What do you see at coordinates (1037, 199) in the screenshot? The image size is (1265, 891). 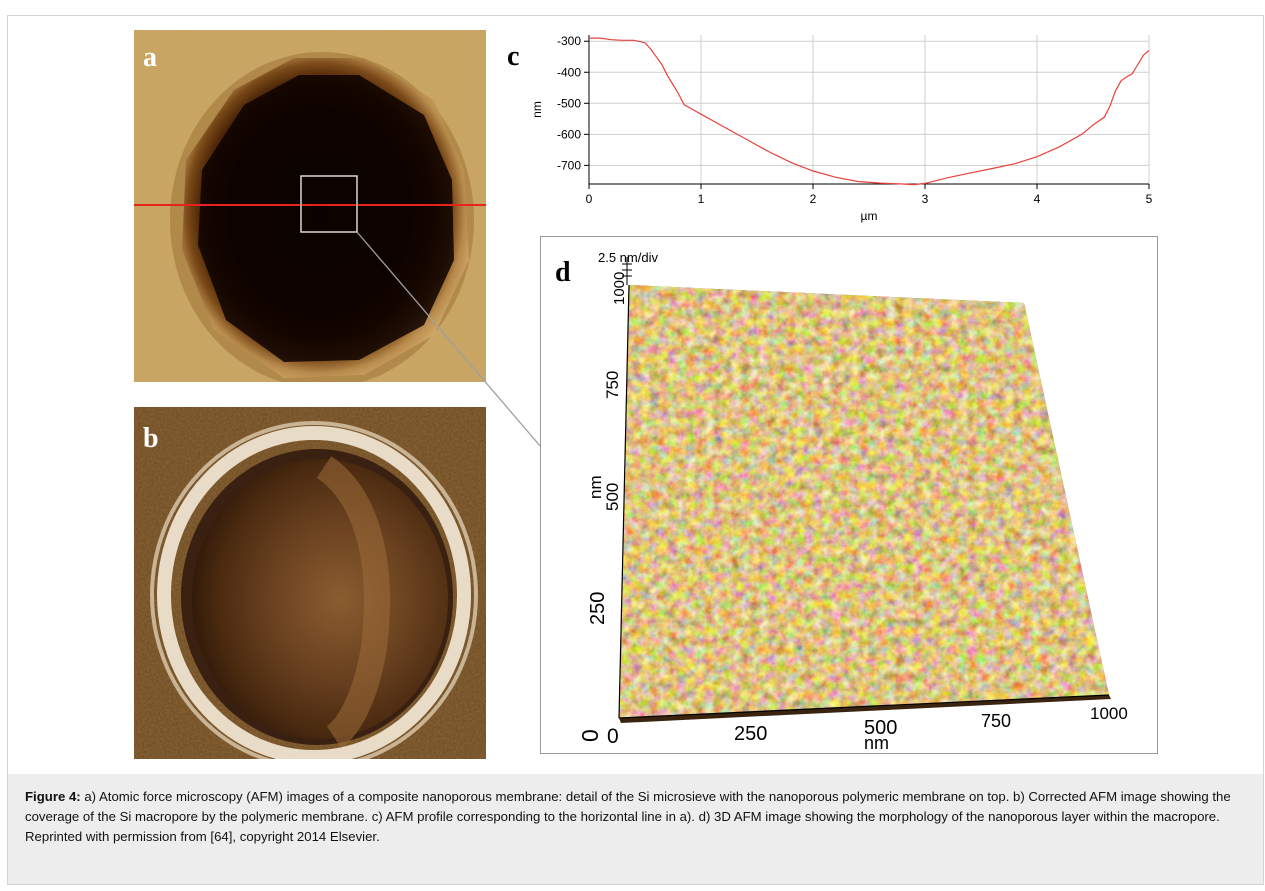 I see `x-tick-label: 4` at bounding box center [1037, 199].